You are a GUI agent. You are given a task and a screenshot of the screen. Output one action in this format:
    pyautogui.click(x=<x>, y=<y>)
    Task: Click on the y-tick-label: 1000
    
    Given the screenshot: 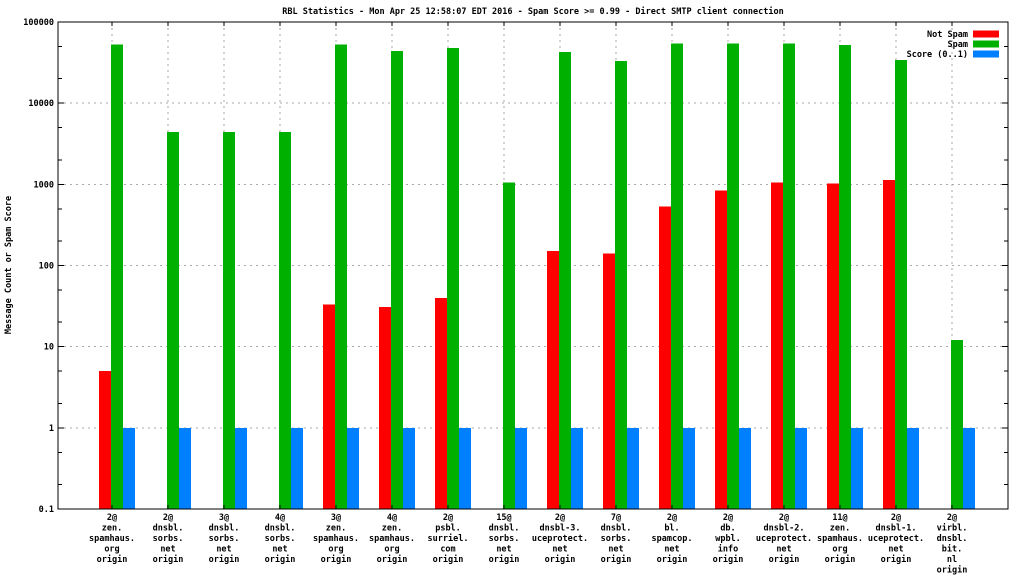 What is the action you would take?
    pyautogui.click(x=44, y=185)
    